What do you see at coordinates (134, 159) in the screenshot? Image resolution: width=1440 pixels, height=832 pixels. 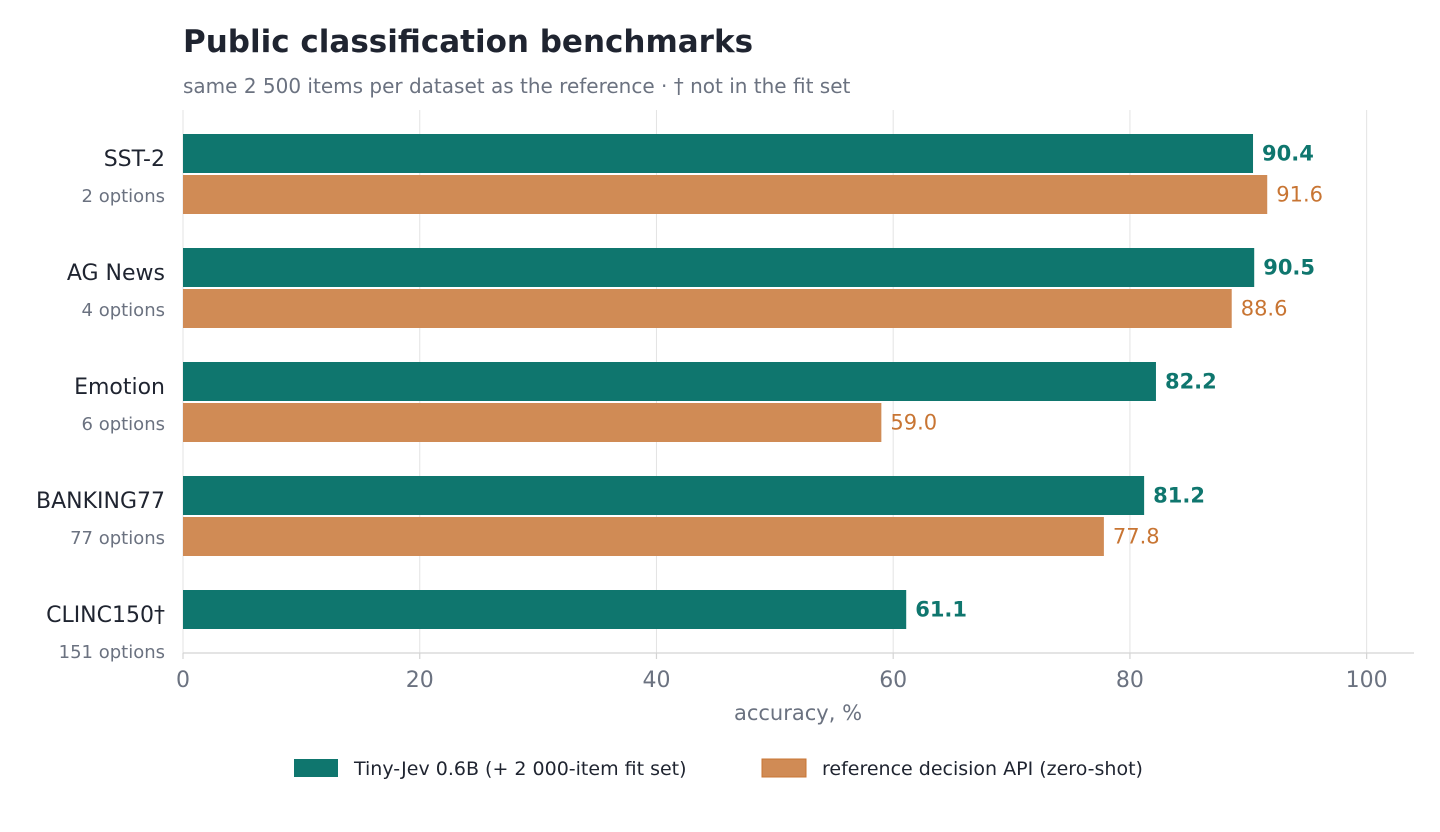 I see `category-label: SST-2` at bounding box center [134, 159].